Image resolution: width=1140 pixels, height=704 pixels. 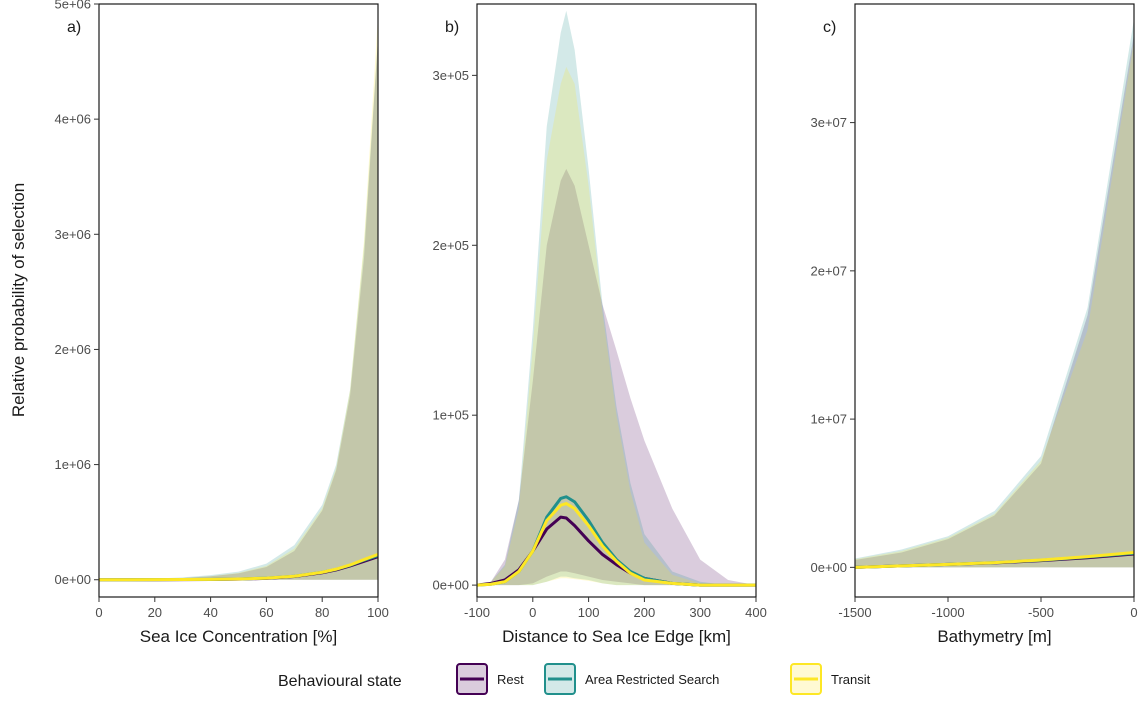 What do you see at coordinates (700, 612) in the screenshot?
I see `x-tick-label: 300` at bounding box center [700, 612].